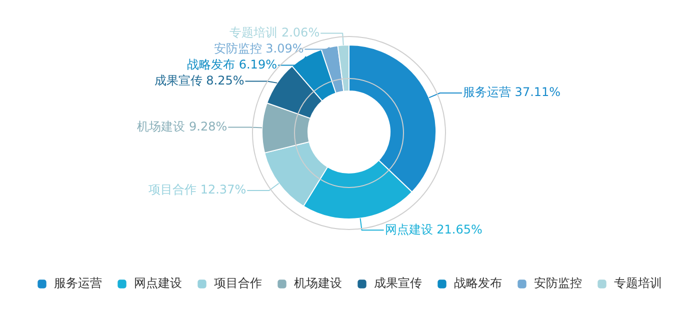 This screenshot has width=698, height=320. I want to click on category-label: 服务运营 37.11%, so click(511, 92).